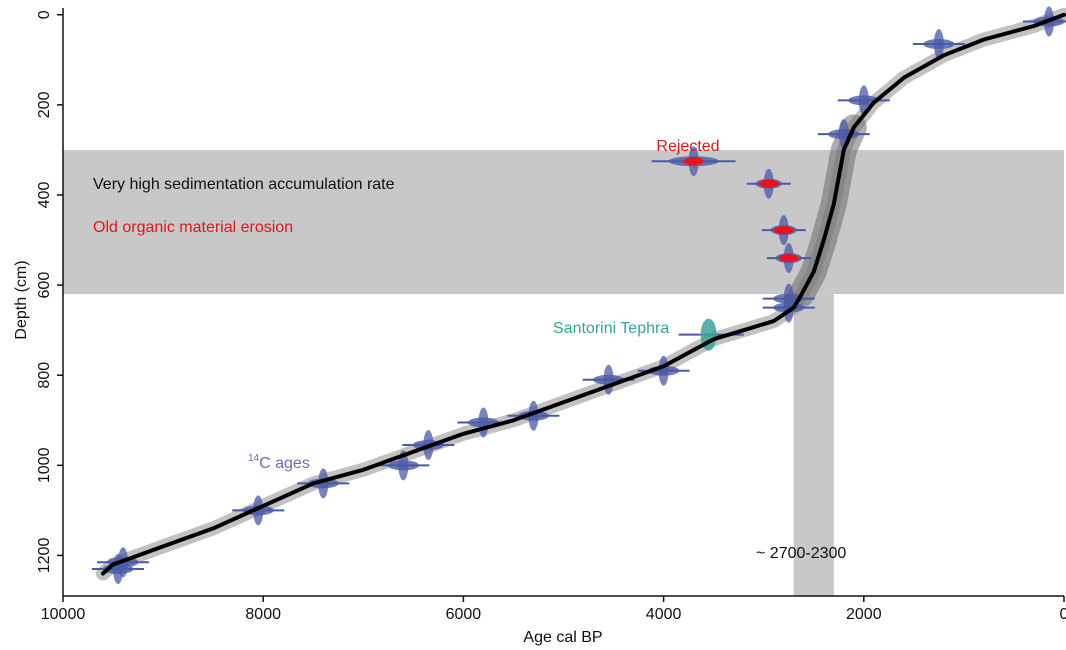  Describe the element at coordinates (44, 375) in the screenshot. I see `y-tick-label-800: 800` at that location.